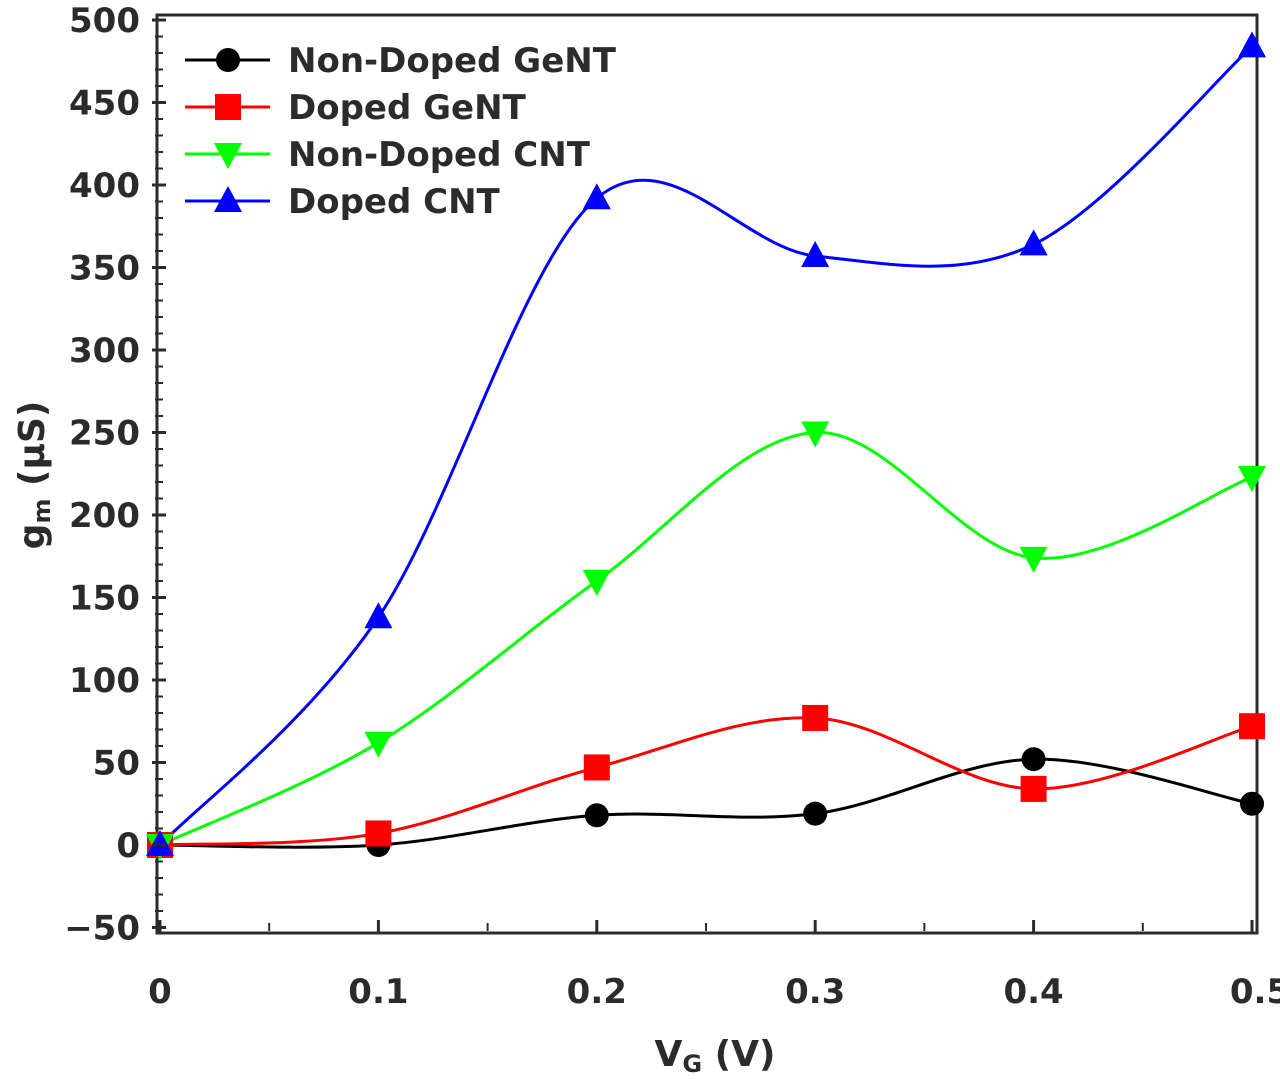  Describe the element at coordinates (597, 992) in the screenshot. I see `x-tick-label: 0.2` at that location.